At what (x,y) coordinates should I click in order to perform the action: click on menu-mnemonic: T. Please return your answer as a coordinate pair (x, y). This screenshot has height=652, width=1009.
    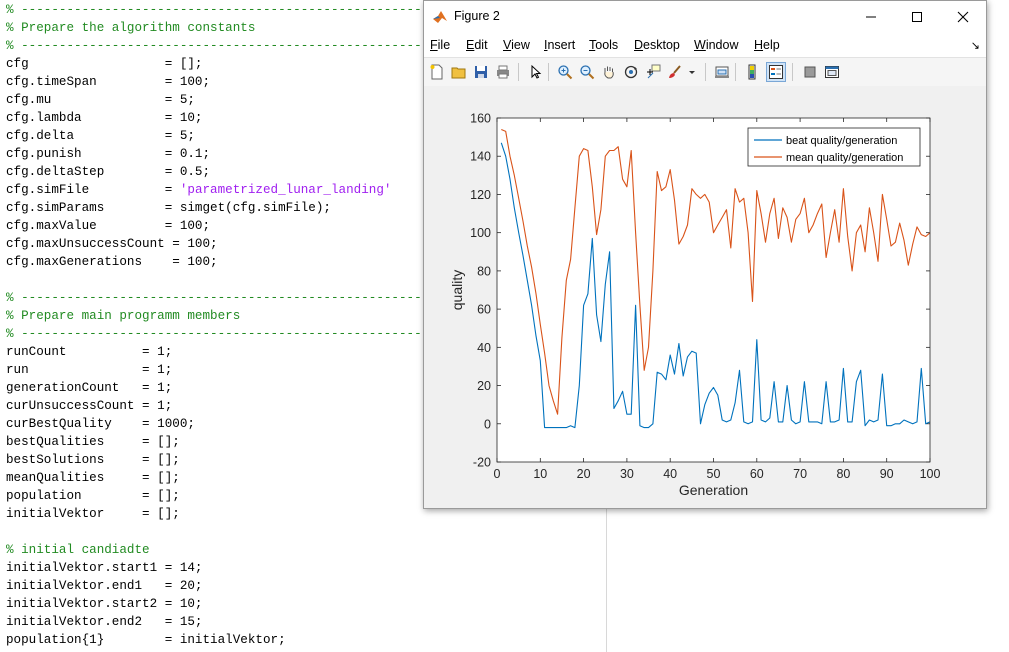
    Looking at the image, I should click on (592, 45).